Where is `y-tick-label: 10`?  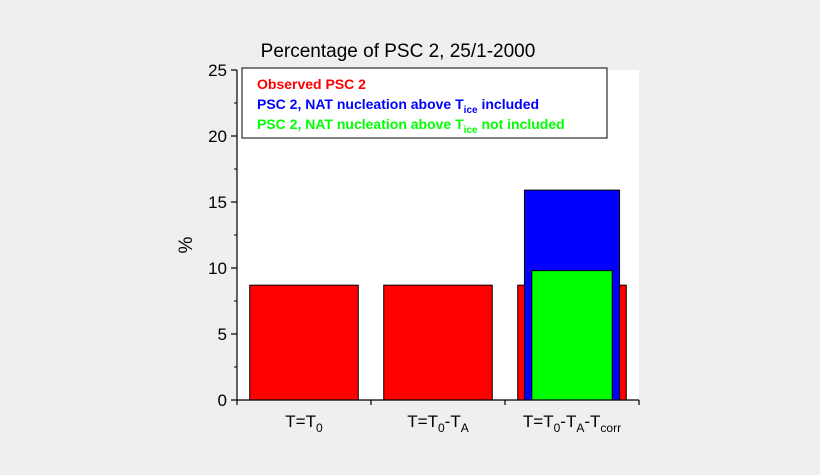 y-tick-label: 10 is located at coordinates (217, 268).